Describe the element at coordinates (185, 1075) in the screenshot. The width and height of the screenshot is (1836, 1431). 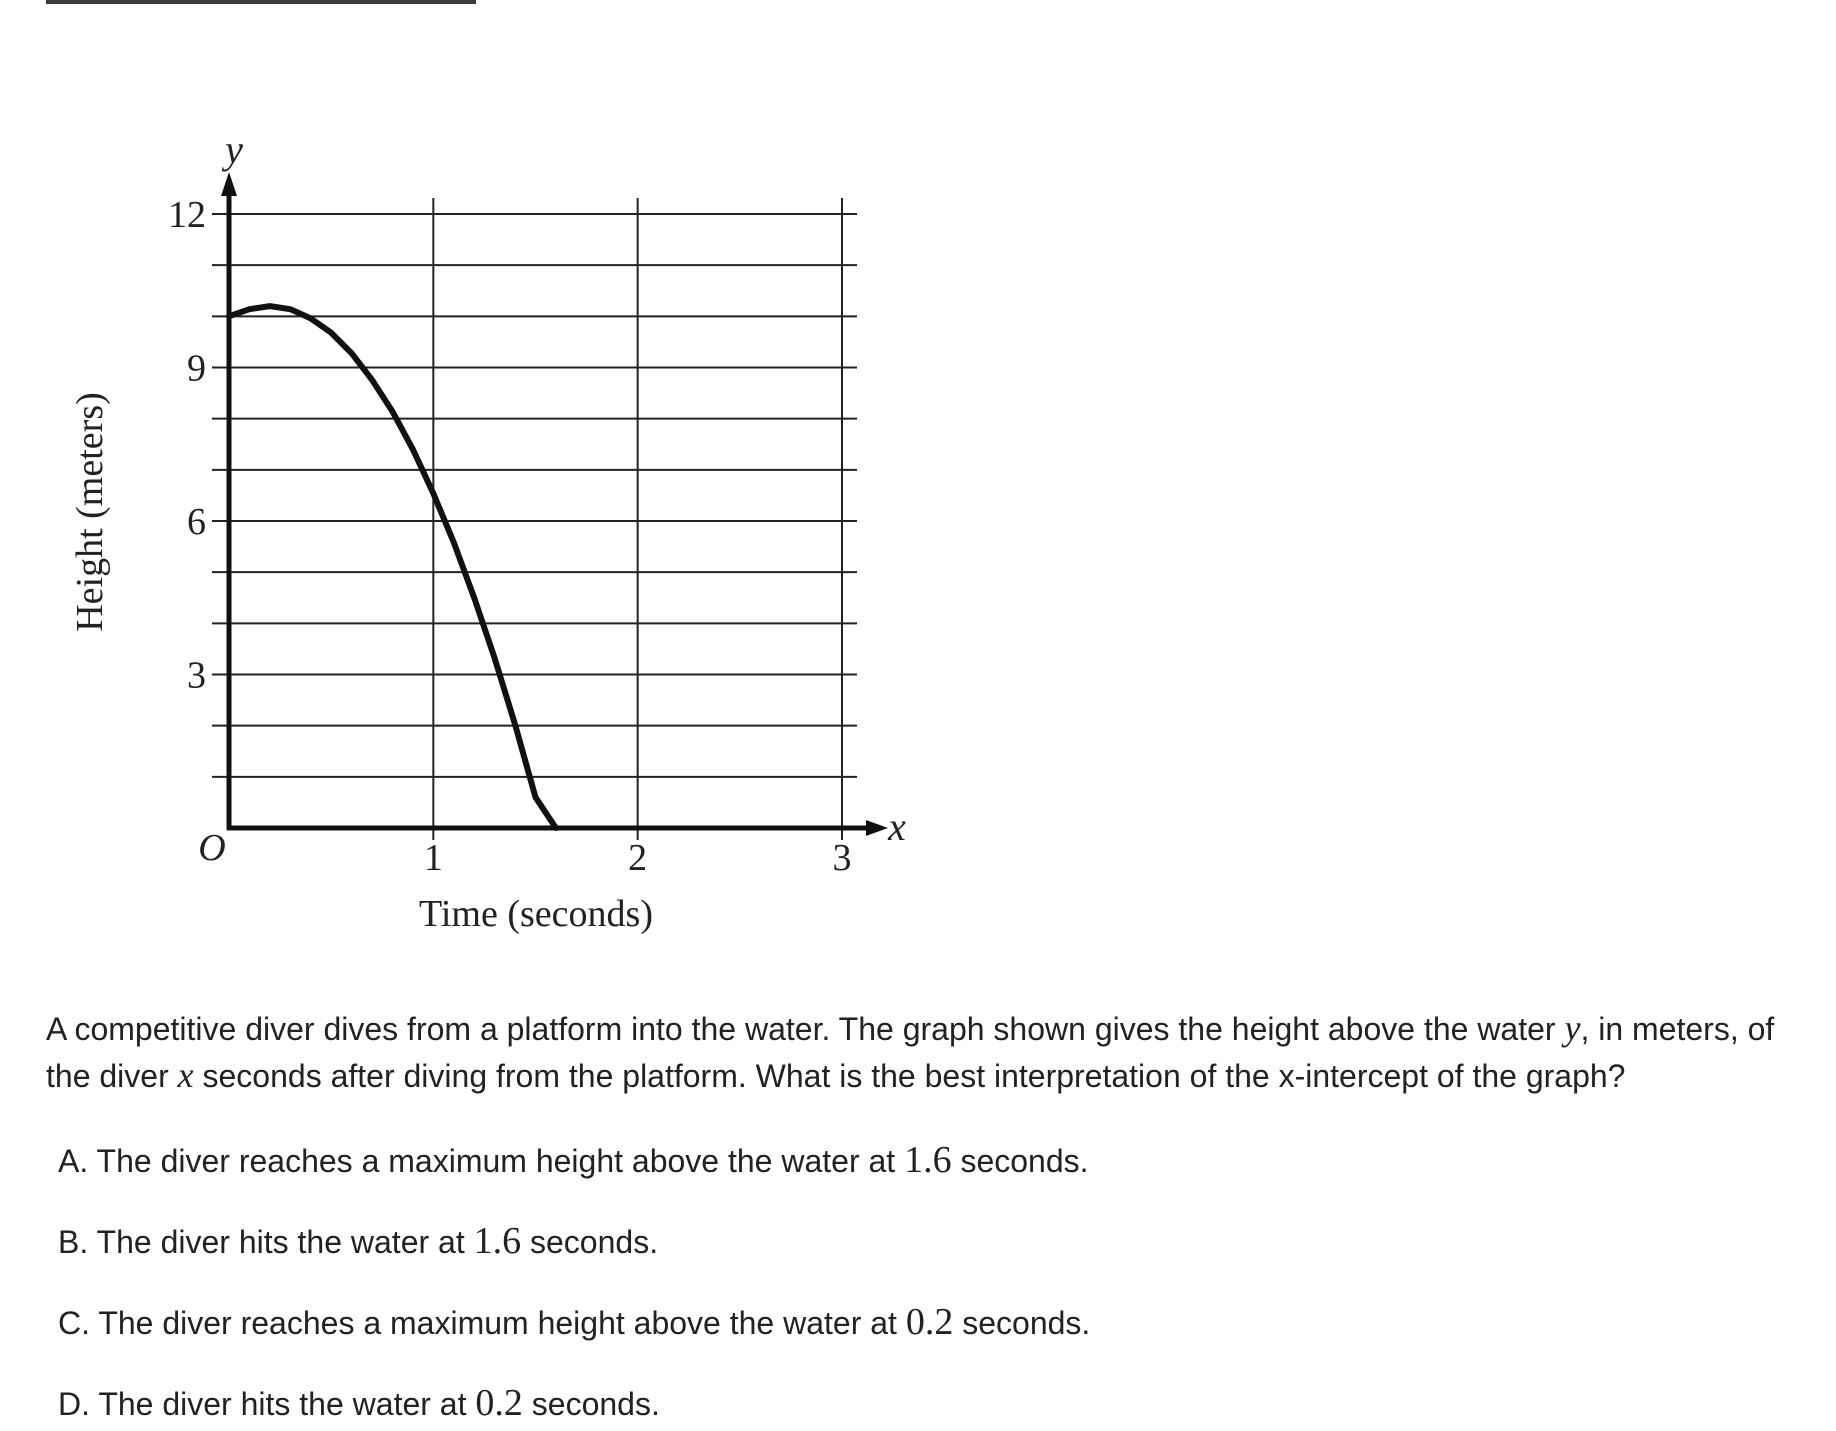
I see `variable-x: x` at that location.